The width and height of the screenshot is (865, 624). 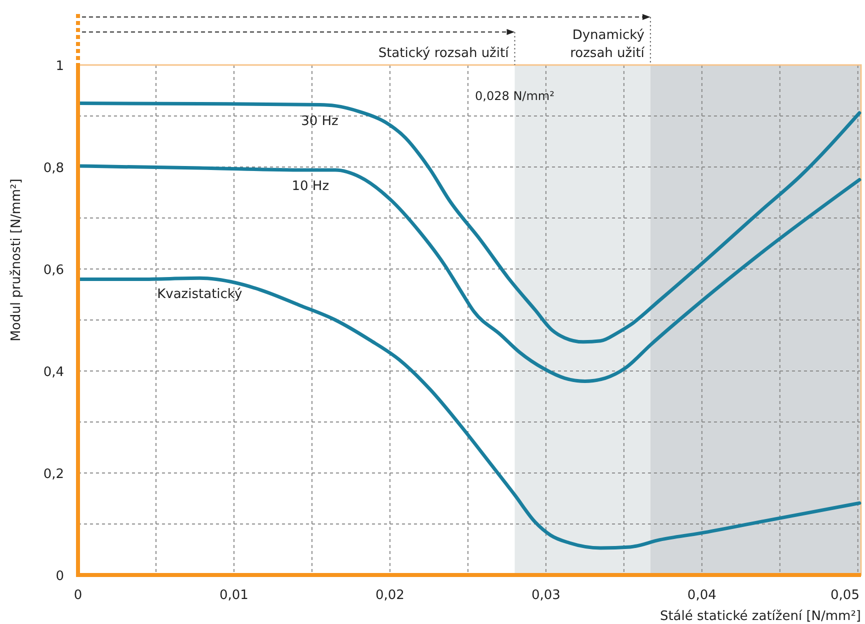 I want to click on x-tick-label: 0, so click(x=78, y=595).